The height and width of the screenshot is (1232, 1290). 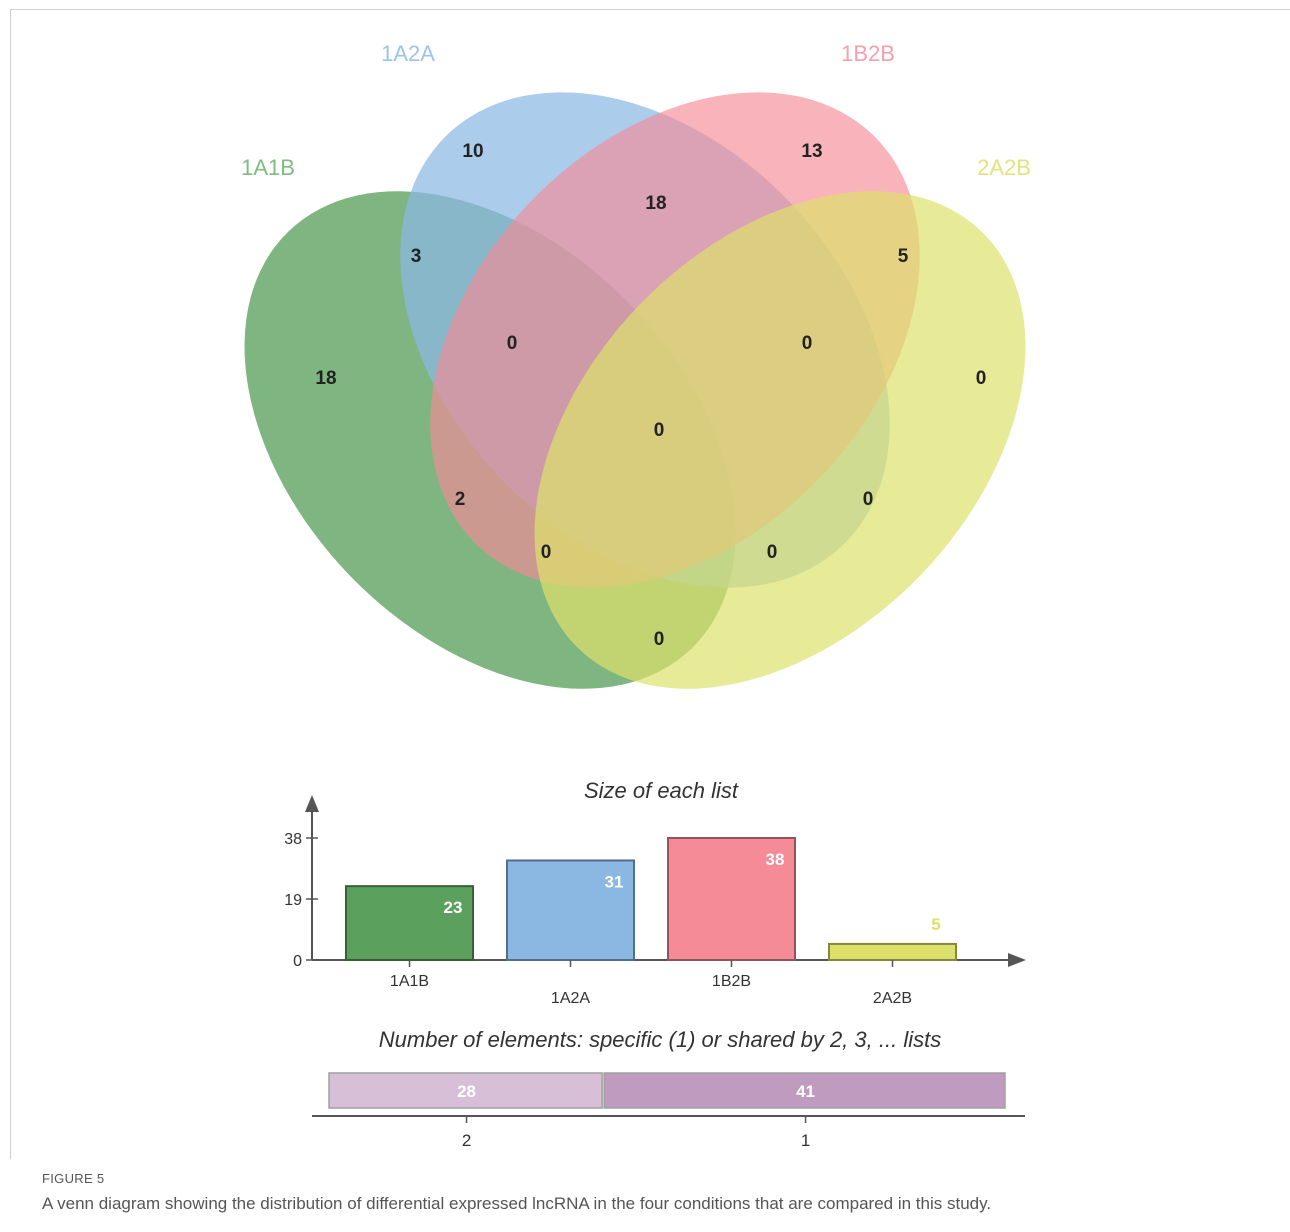 What do you see at coordinates (775, 859) in the screenshot?
I see `bar-value-label: 38` at bounding box center [775, 859].